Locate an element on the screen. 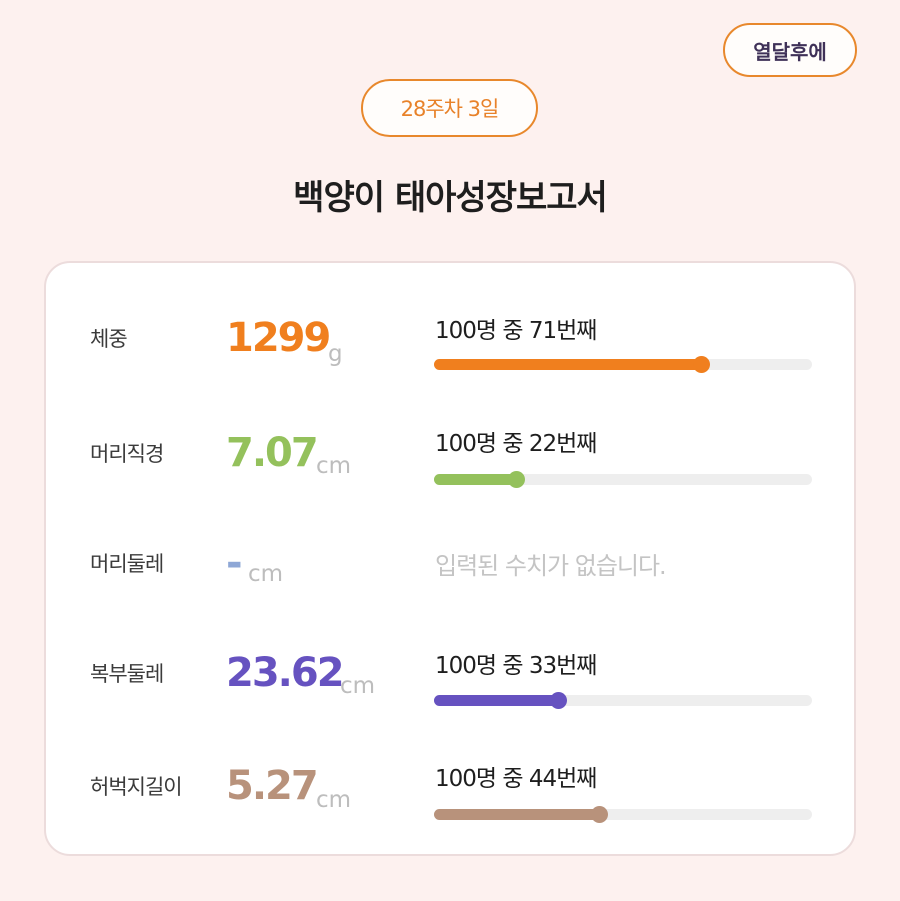 This screenshot has width=900, height=901. metric-row-weight: 체중 1299 g 100명 중 71번째 is located at coordinates (452, 353).